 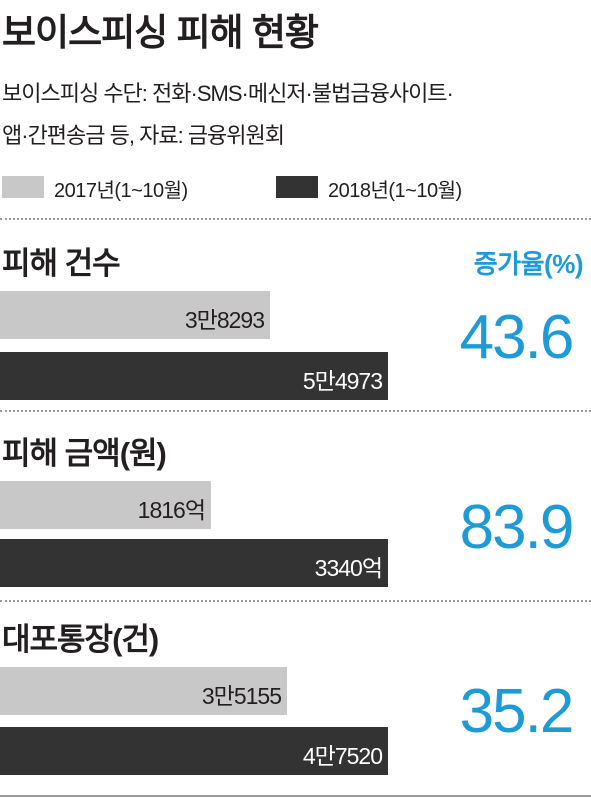 I want to click on bar-cases-2018: 5만4973, so click(x=194, y=376).